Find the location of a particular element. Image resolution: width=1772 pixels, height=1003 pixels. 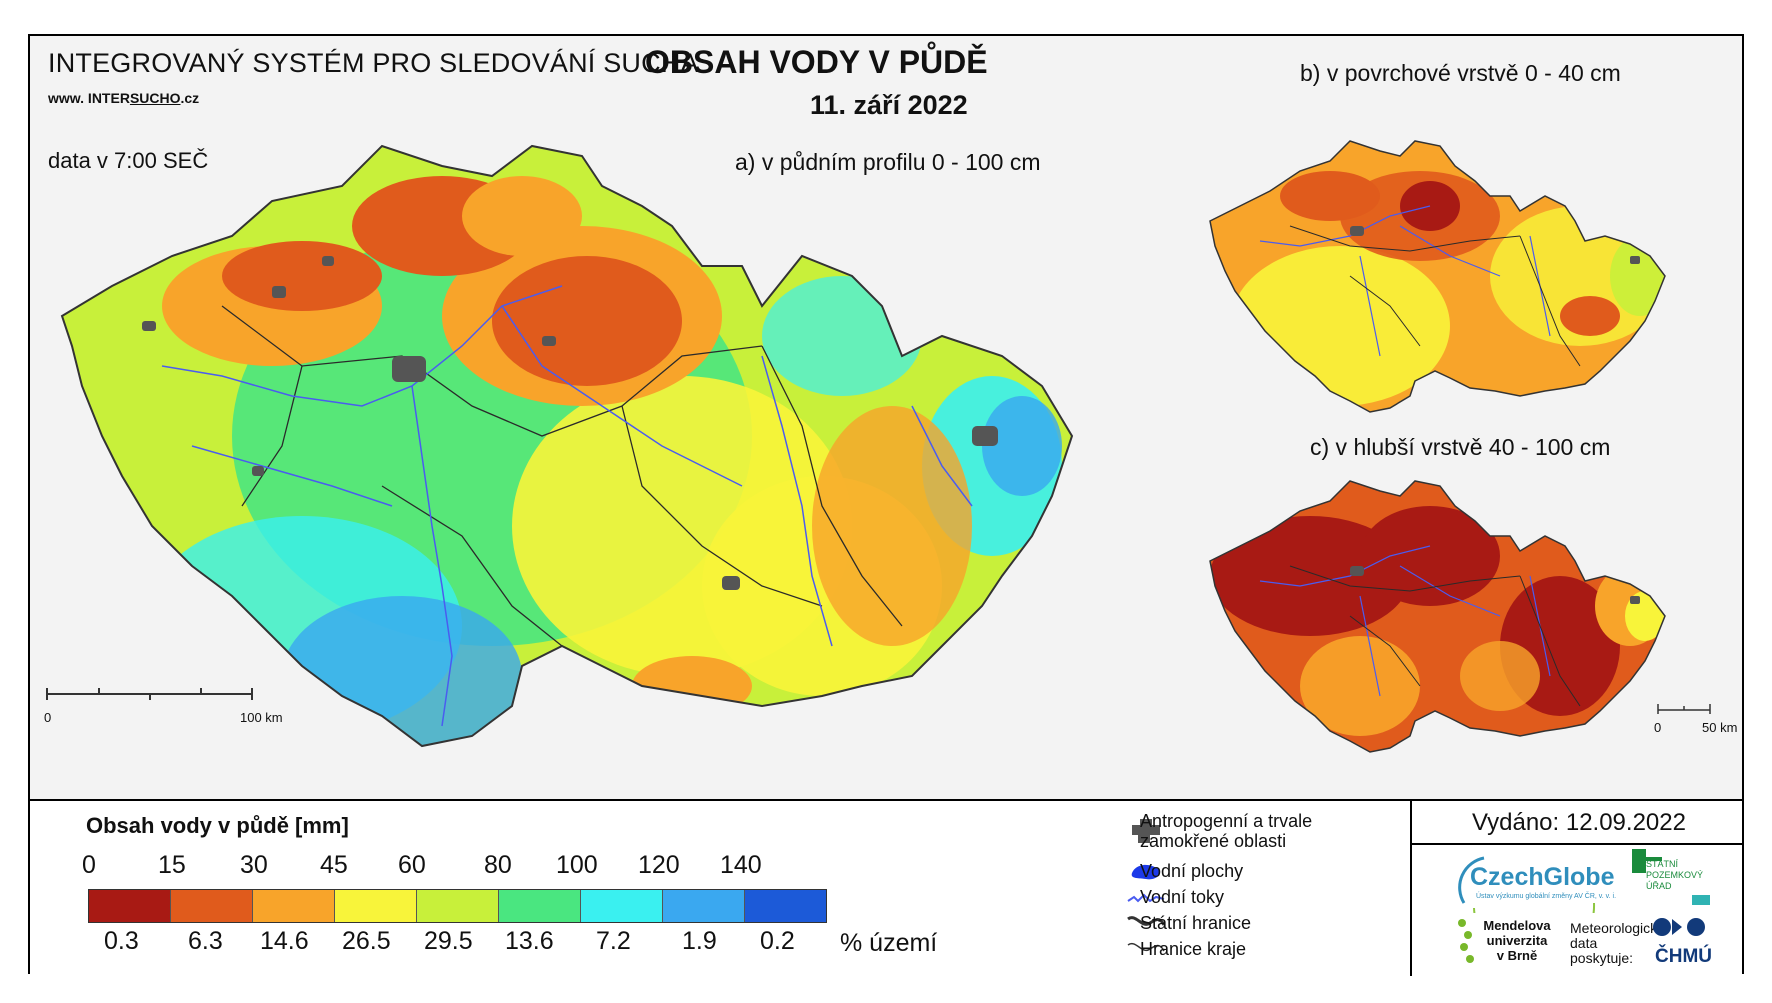

legend-percent: 0.3 is located at coordinates (121, 941).